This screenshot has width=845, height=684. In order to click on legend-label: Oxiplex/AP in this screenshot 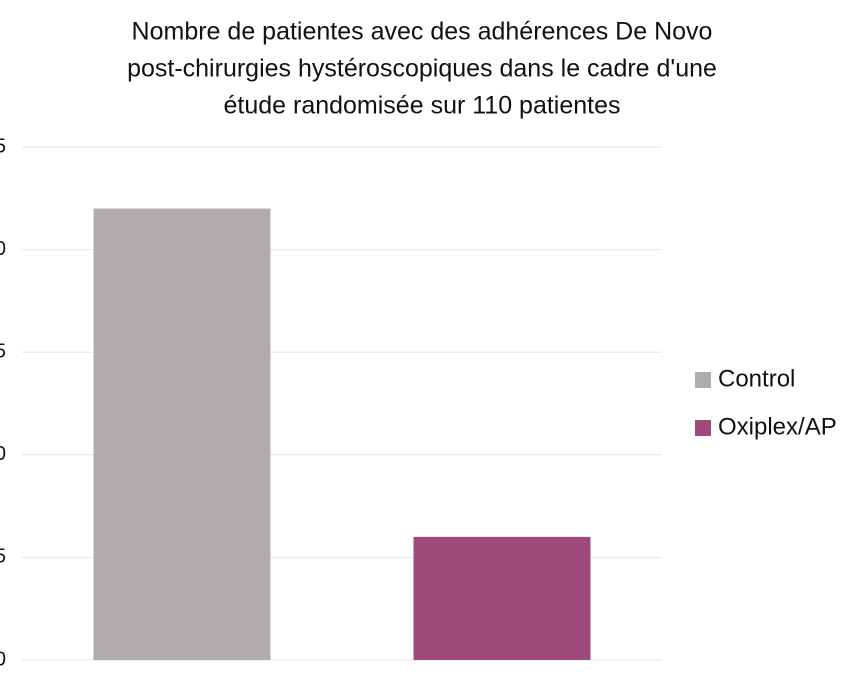, I will do `click(777, 426)`.